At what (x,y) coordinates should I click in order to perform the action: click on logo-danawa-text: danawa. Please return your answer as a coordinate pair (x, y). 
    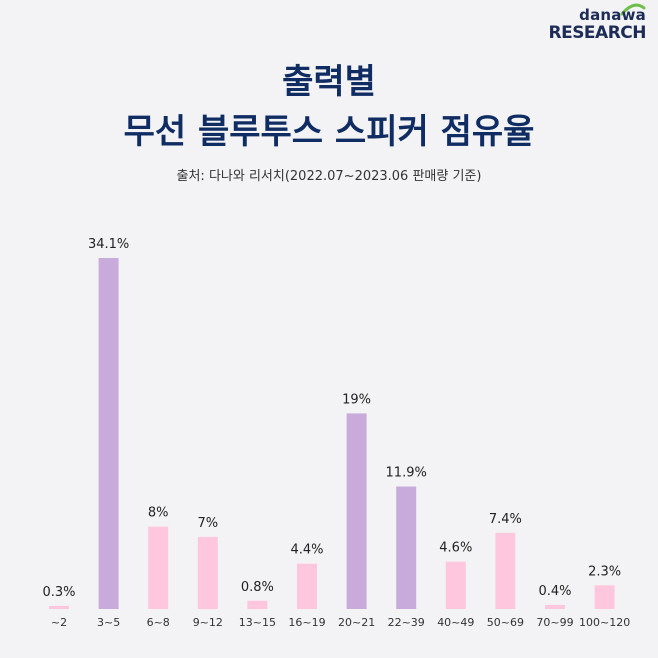
    Looking at the image, I should click on (612, 15).